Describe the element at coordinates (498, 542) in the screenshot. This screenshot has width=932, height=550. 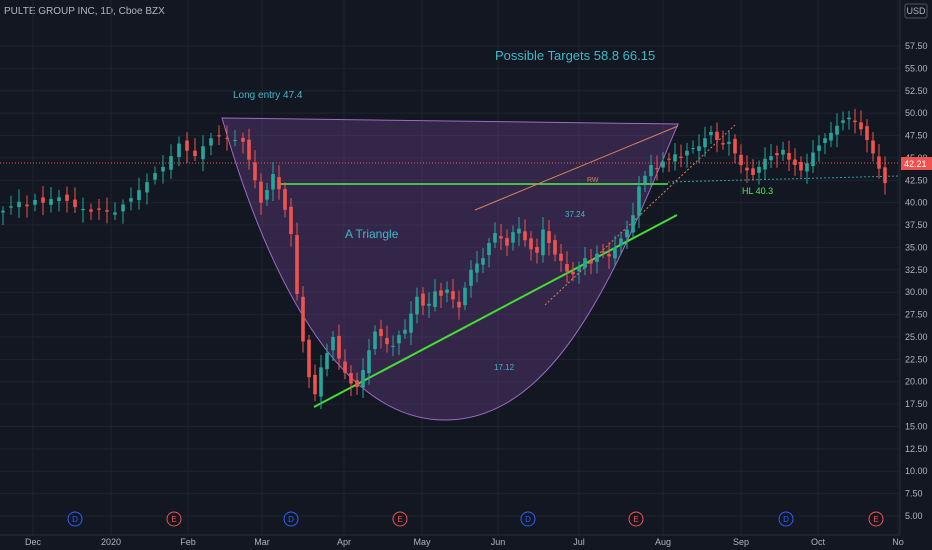
I see `x-tick-label: Jun` at that location.